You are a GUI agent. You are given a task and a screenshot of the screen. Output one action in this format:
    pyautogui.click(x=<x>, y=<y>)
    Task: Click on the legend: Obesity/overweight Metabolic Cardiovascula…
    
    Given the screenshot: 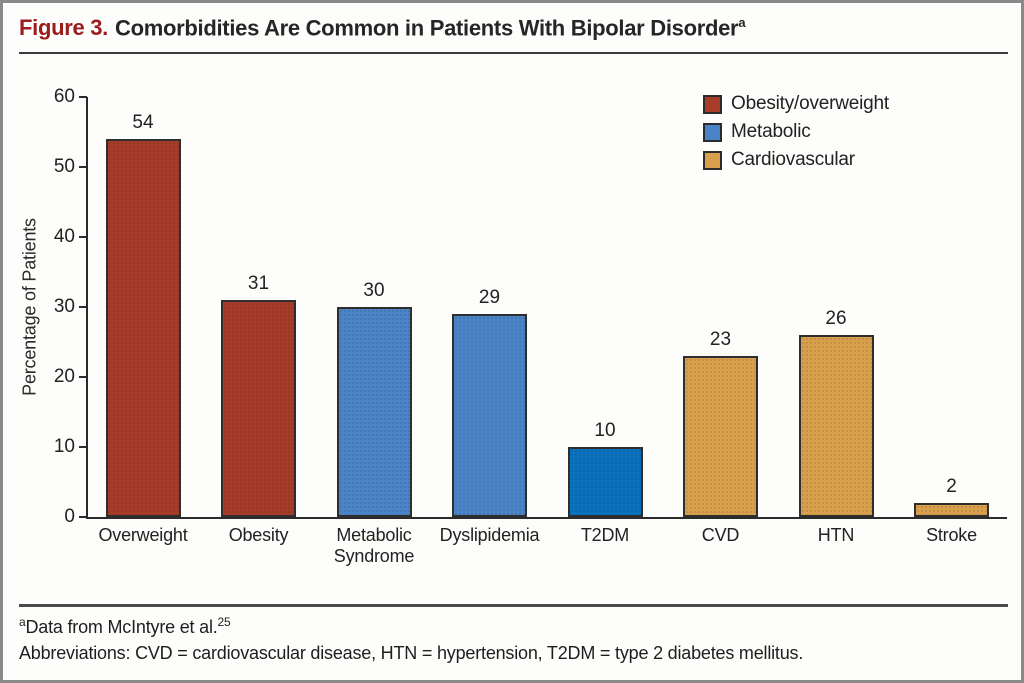 What is the action you would take?
    pyautogui.click(x=796, y=135)
    